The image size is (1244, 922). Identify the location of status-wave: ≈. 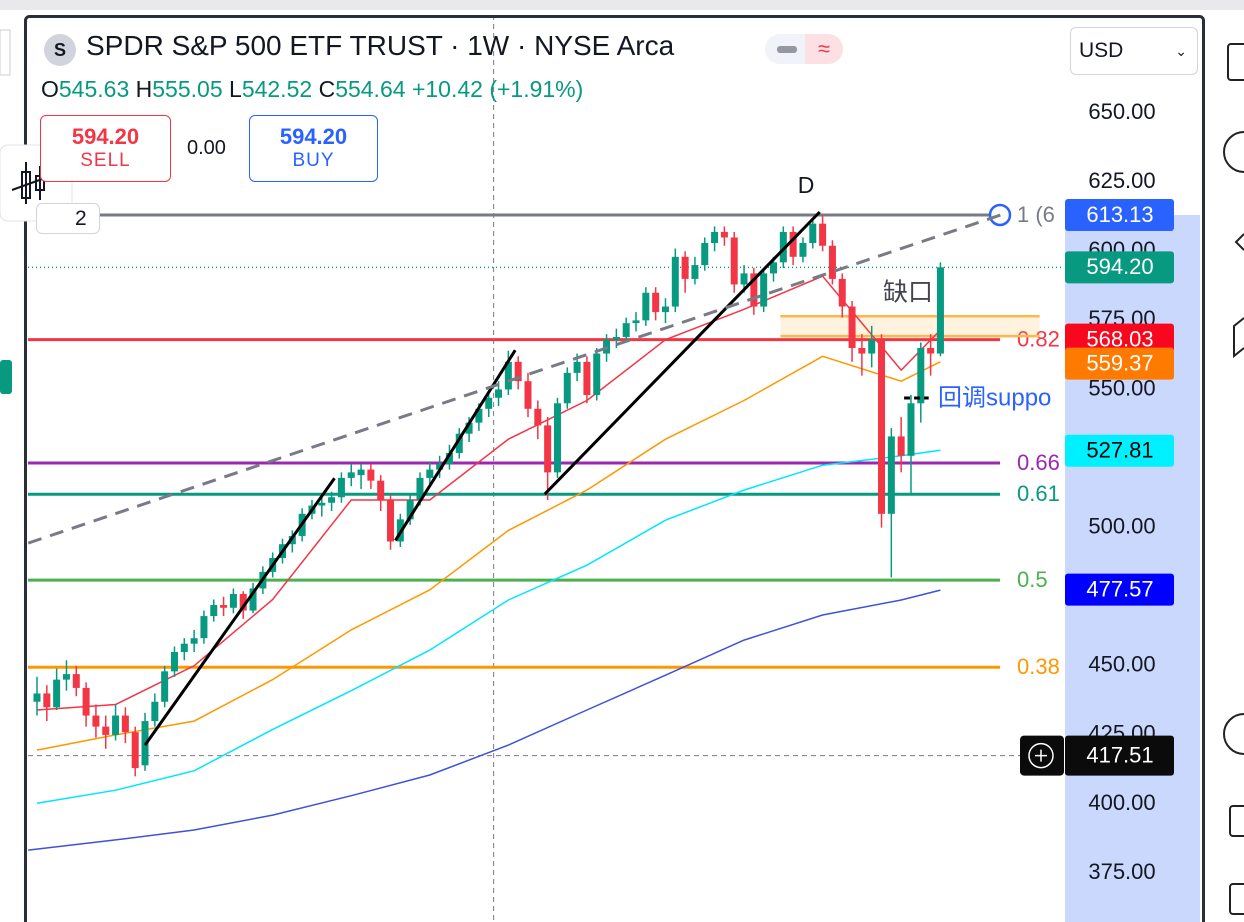
(824, 49).